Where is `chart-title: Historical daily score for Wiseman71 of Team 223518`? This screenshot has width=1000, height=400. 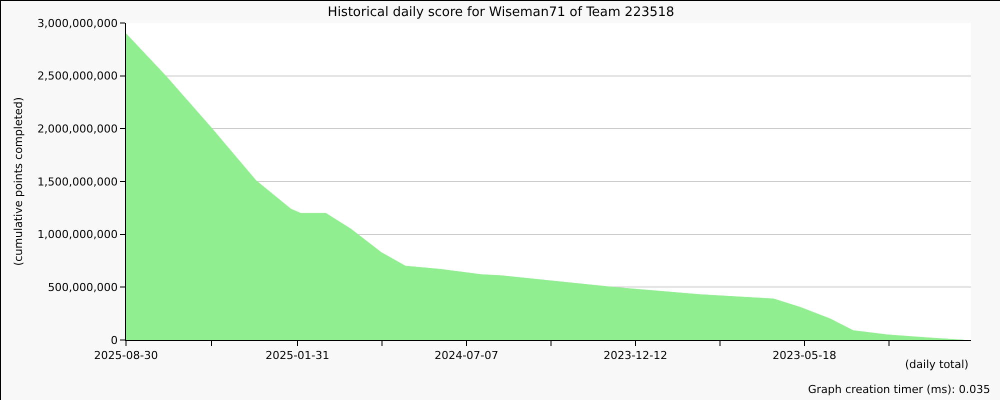 chart-title: Historical daily score for Wiseman71 of Team 223518 is located at coordinates (501, 12).